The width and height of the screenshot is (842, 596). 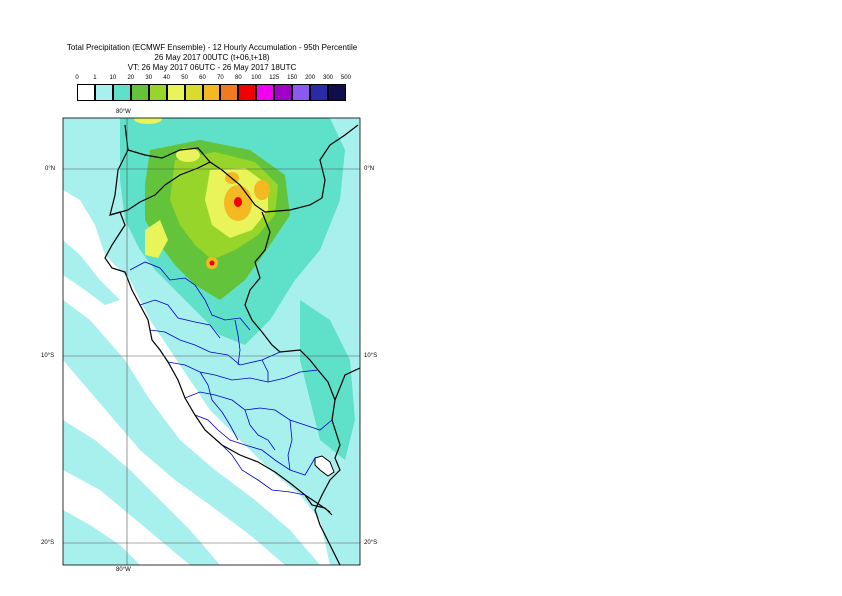 What do you see at coordinates (292, 78) in the screenshot?
I see `legend-tick-label: 150` at bounding box center [292, 78].